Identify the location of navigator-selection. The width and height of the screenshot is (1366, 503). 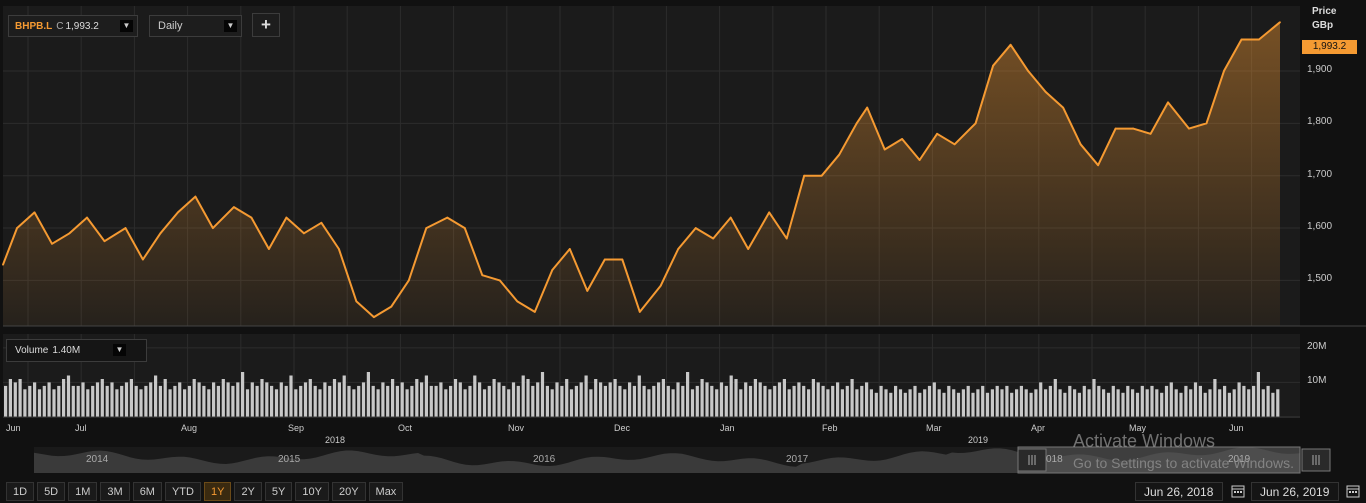
(1159, 460).